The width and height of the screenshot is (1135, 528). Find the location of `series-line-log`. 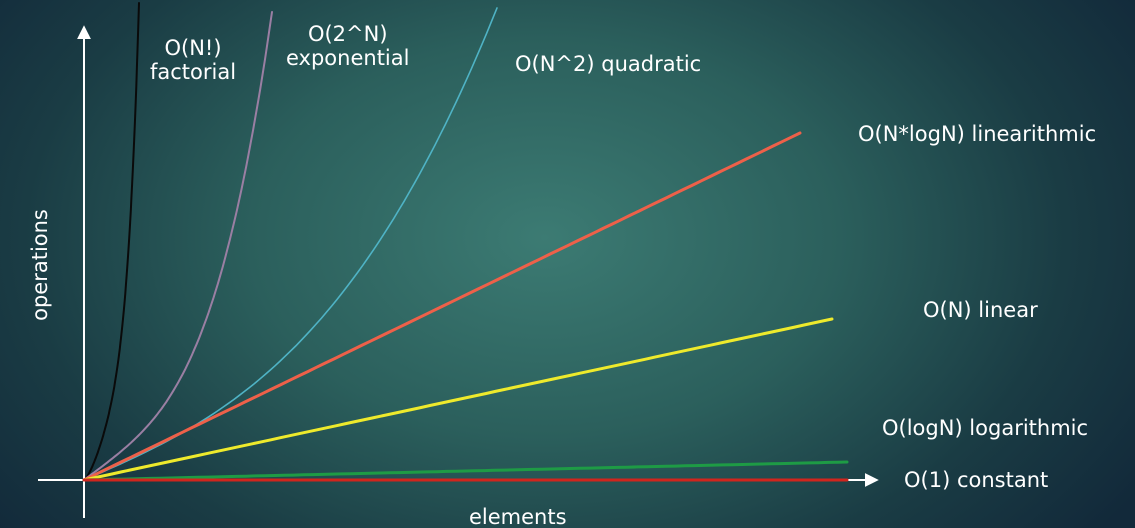

series-line-log is located at coordinates (465, 471).